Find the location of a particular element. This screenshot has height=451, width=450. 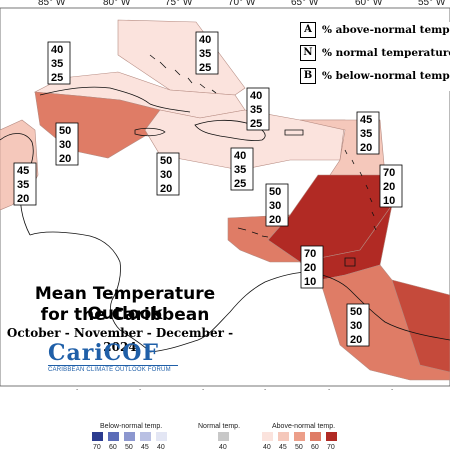

leewards-normal: 35 is located at coordinates (366, 134).